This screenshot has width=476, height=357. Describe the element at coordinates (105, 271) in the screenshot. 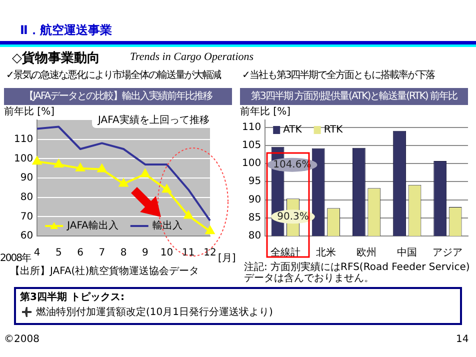

I see `text: 【出所】JAFA(社)航空貨物運送協会データ` at that location.